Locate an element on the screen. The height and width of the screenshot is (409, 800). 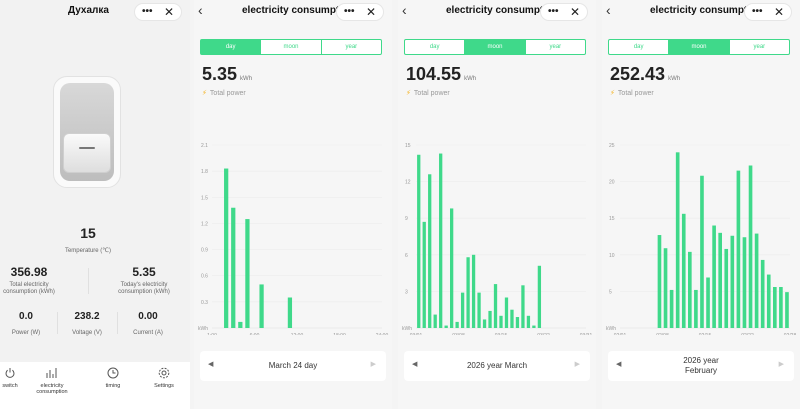
y-tick-label: 6 is located at coordinates (406, 256).